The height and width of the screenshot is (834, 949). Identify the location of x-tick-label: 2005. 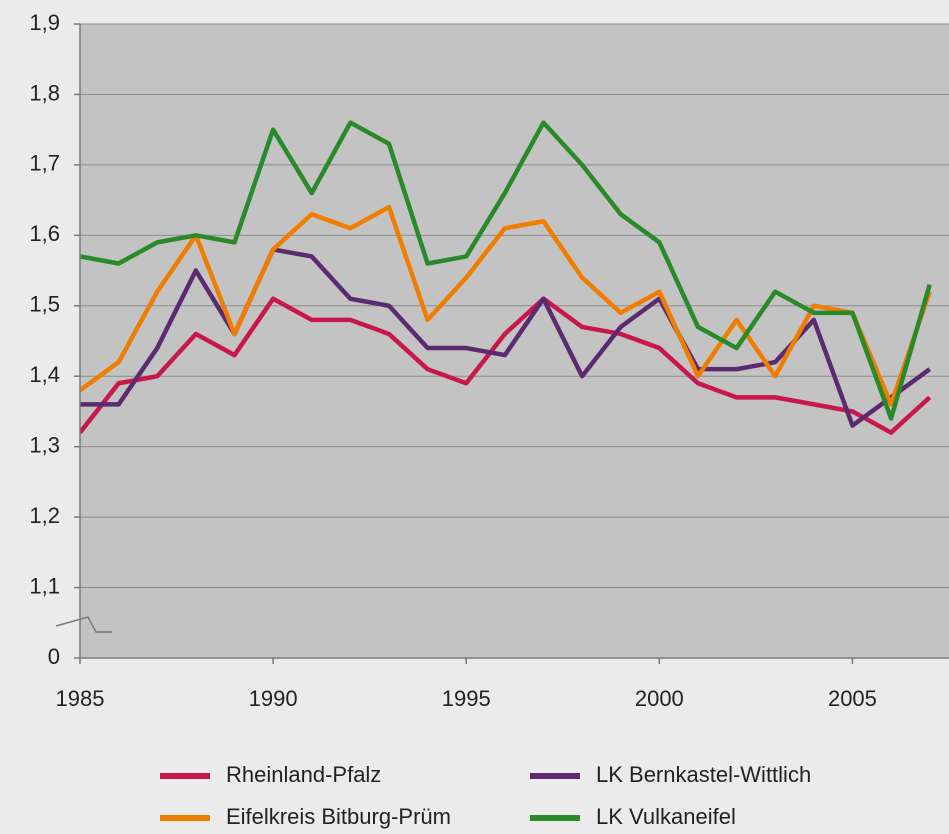
(852, 698).